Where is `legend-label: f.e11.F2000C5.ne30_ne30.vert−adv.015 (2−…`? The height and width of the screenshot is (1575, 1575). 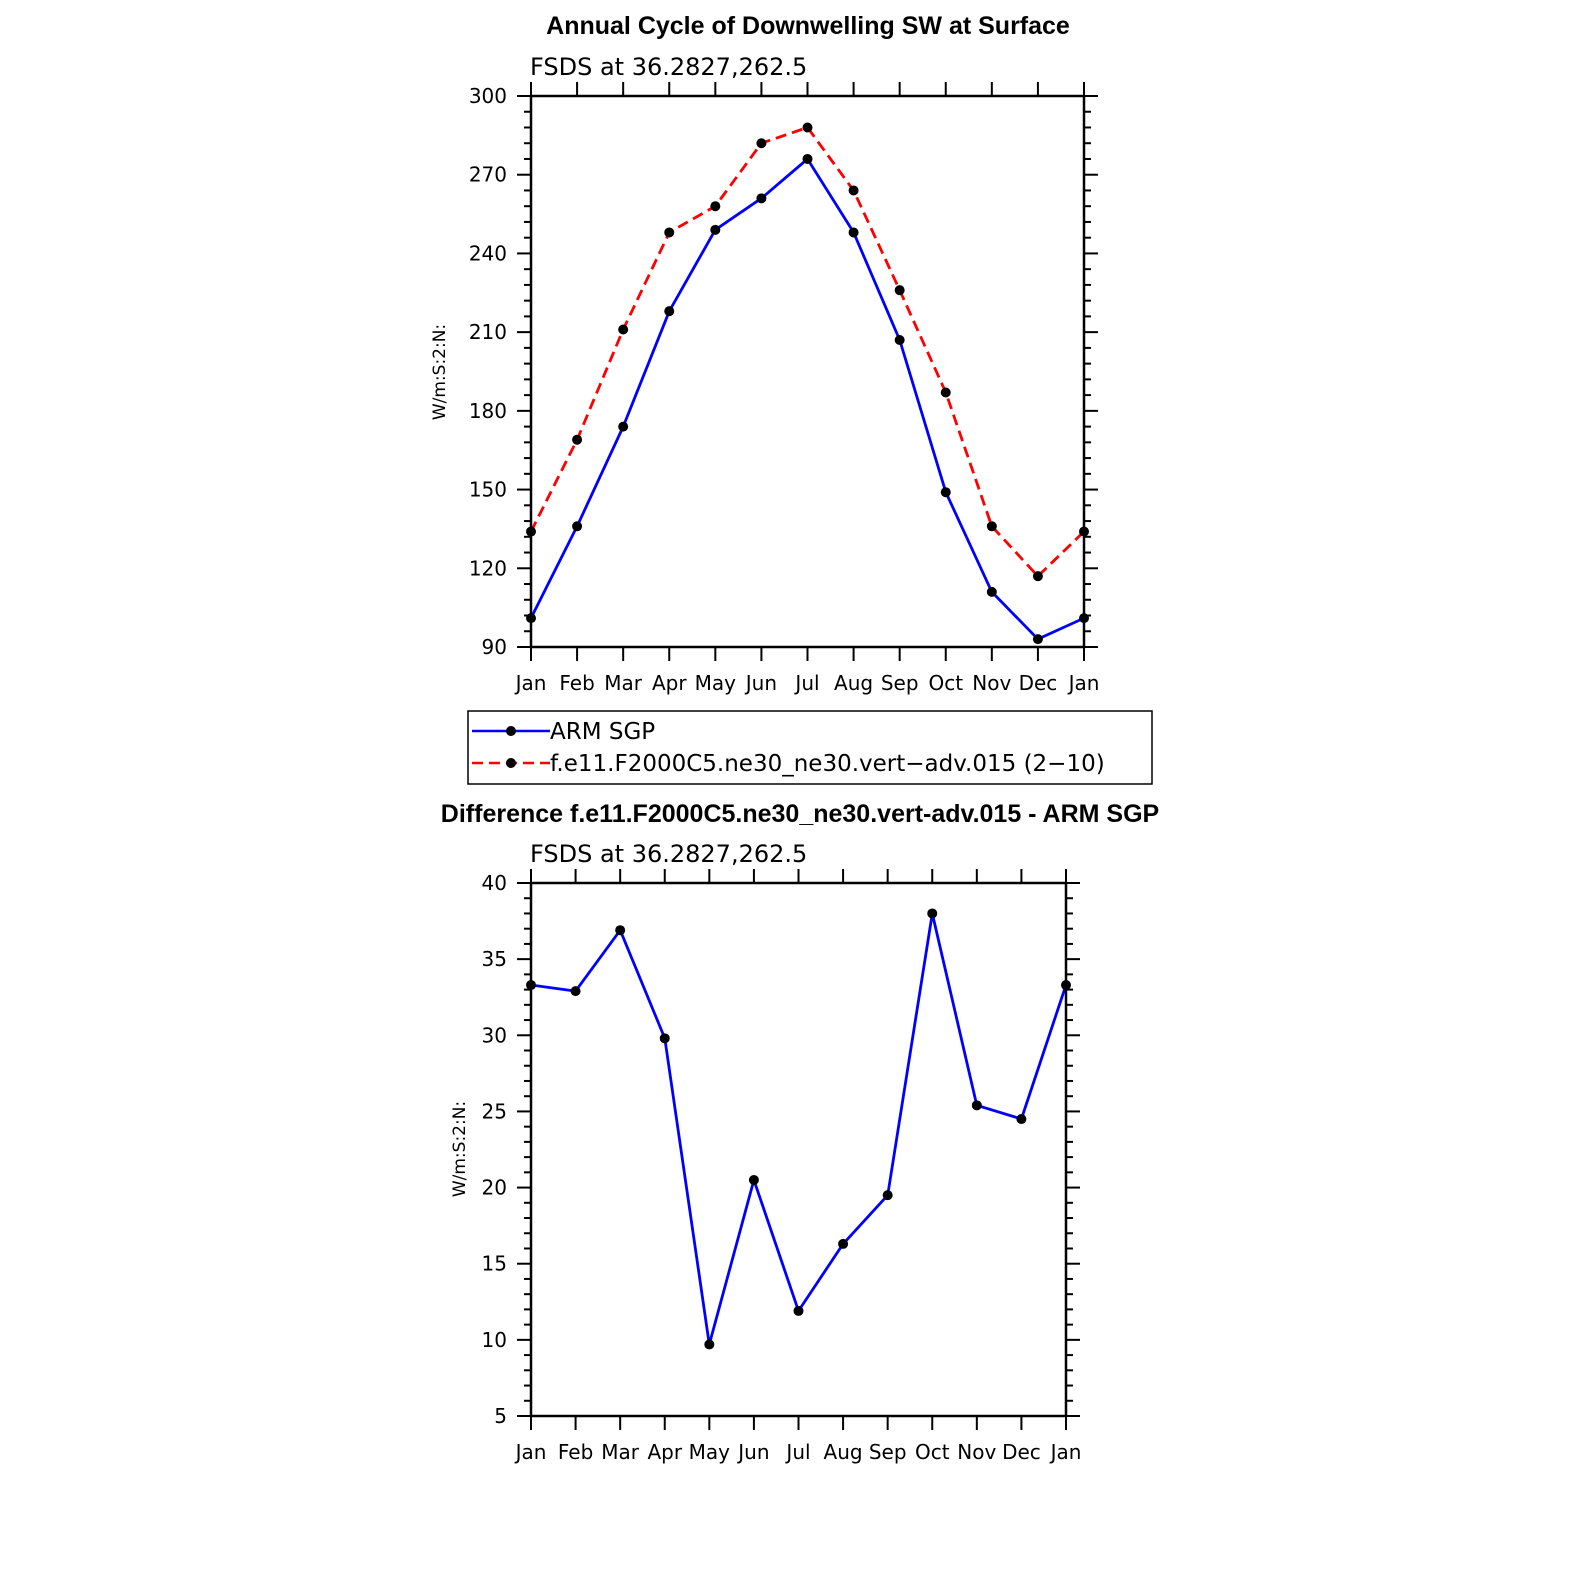
legend-label: f.e11.F2000C5.ne30_ne30.vert−adv.015 (2−… is located at coordinates (827, 764).